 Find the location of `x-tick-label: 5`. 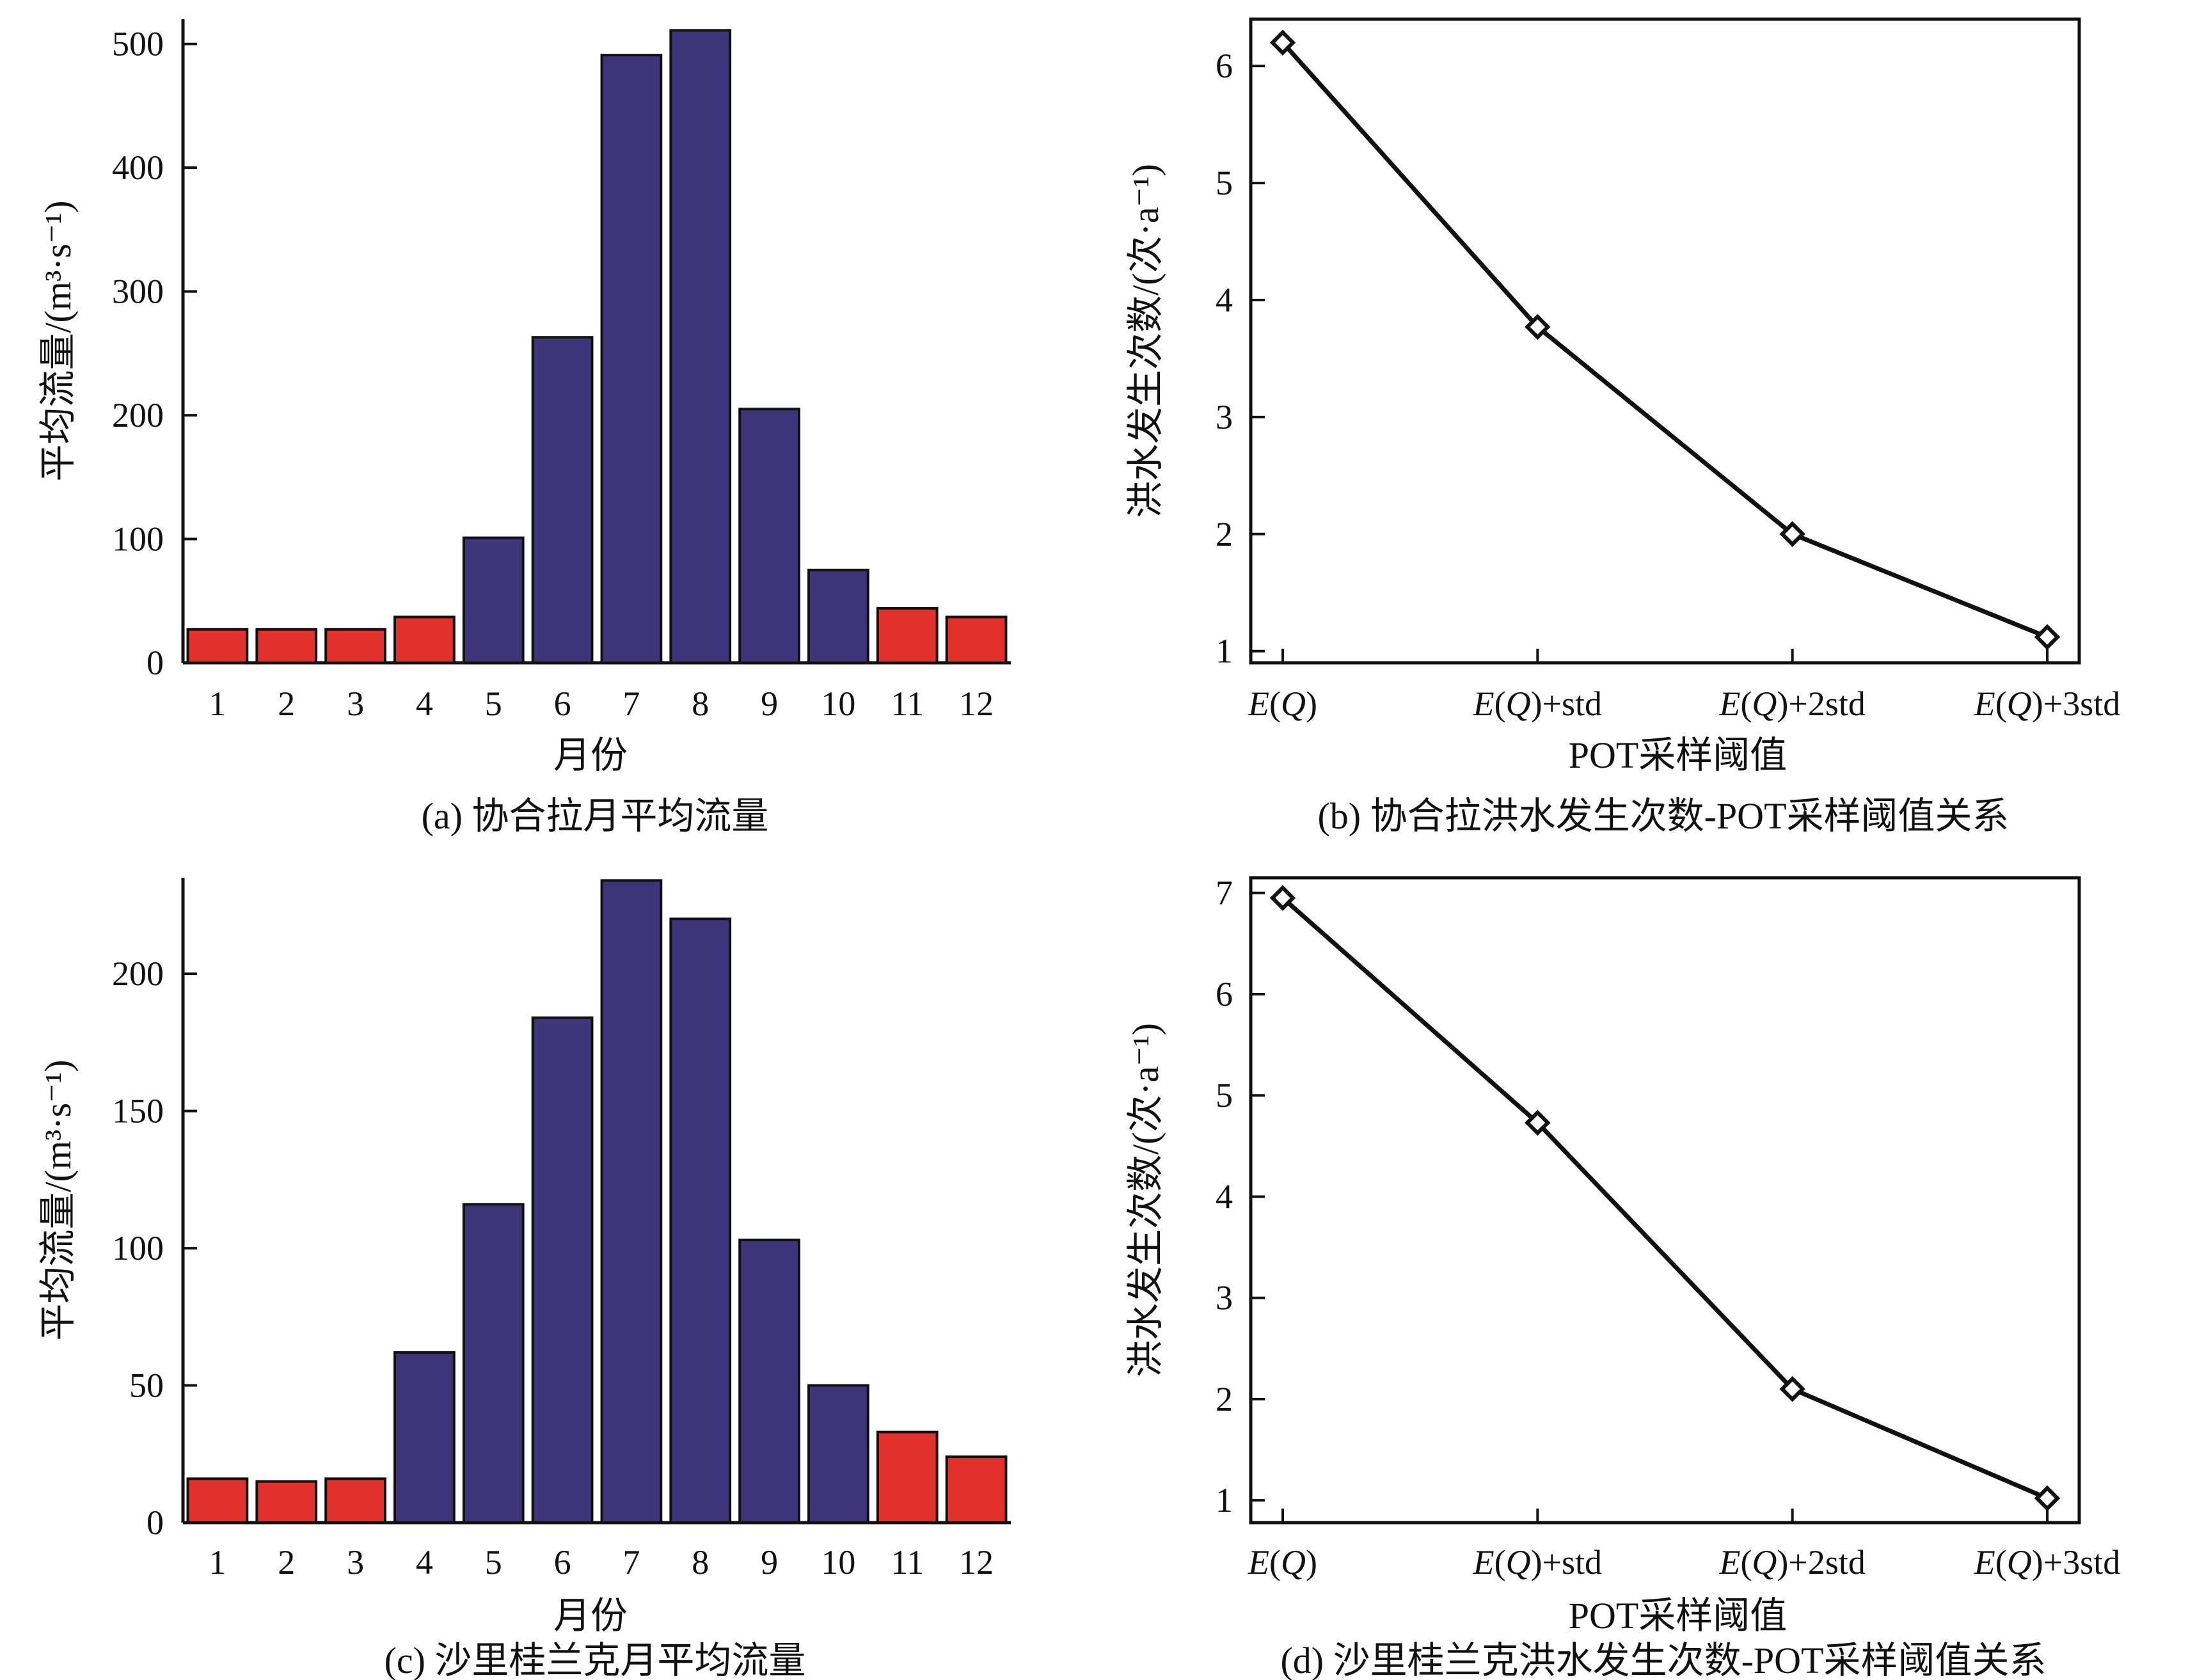

x-tick-label: 5 is located at coordinates (493, 704).